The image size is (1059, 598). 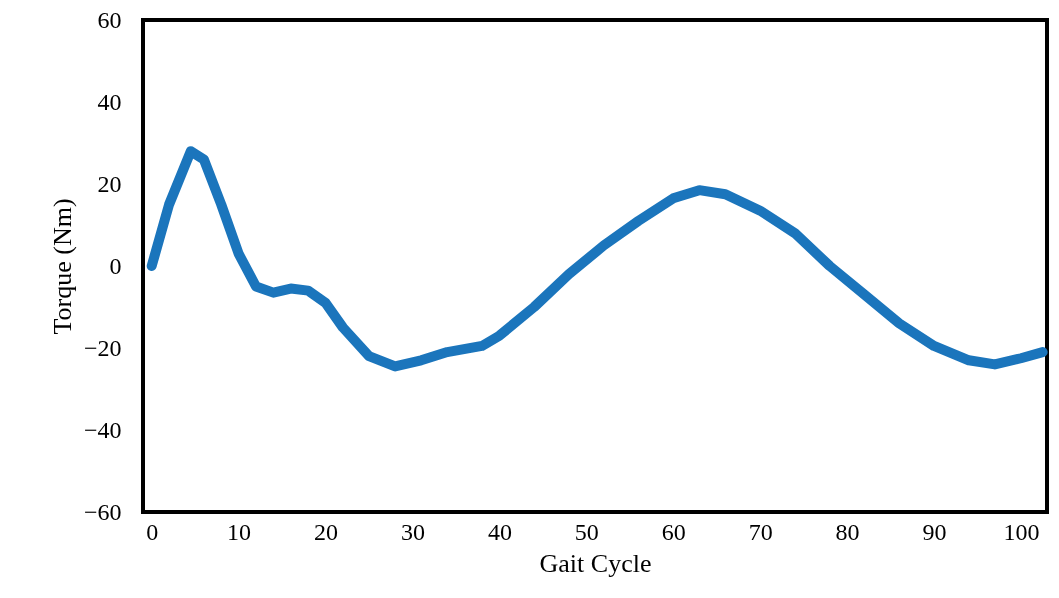 What do you see at coordinates (115, 265) in the screenshot?
I see `y-tick-label: 0` at bounding box center [115, 265].